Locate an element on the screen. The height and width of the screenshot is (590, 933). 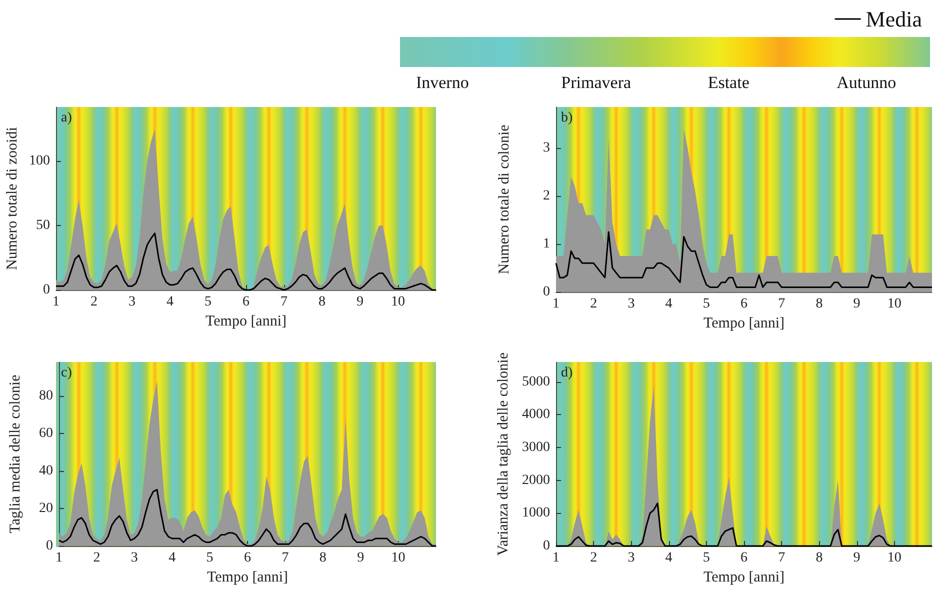
y-tick-label: 4000 is located at coordinates (536, 414).